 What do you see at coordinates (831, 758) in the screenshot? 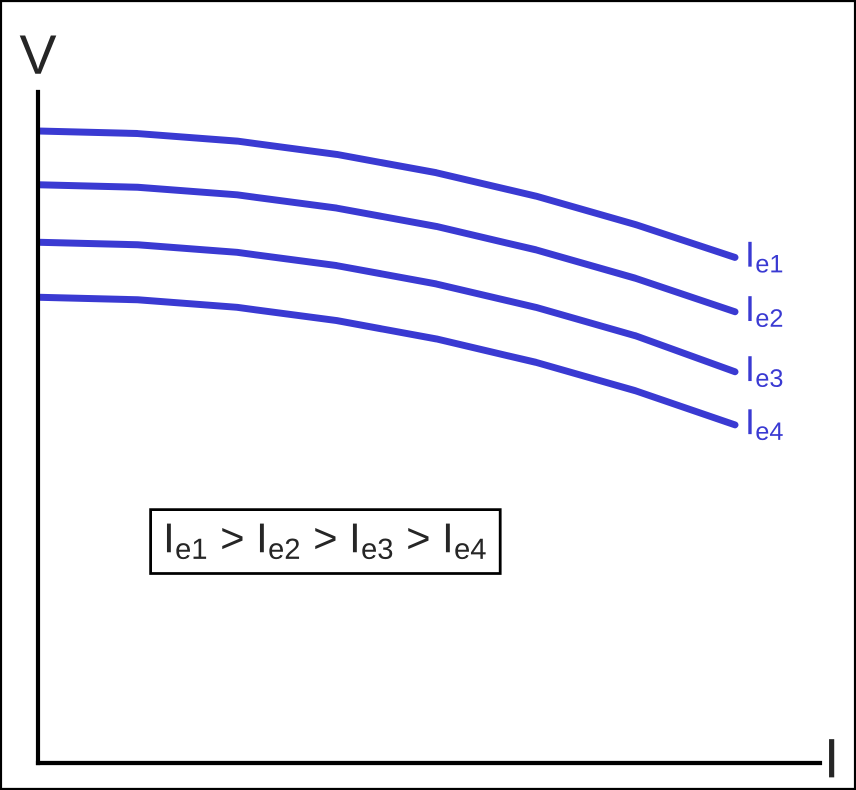
I see `x-axis-title: I` at bounding box center [831, 758].